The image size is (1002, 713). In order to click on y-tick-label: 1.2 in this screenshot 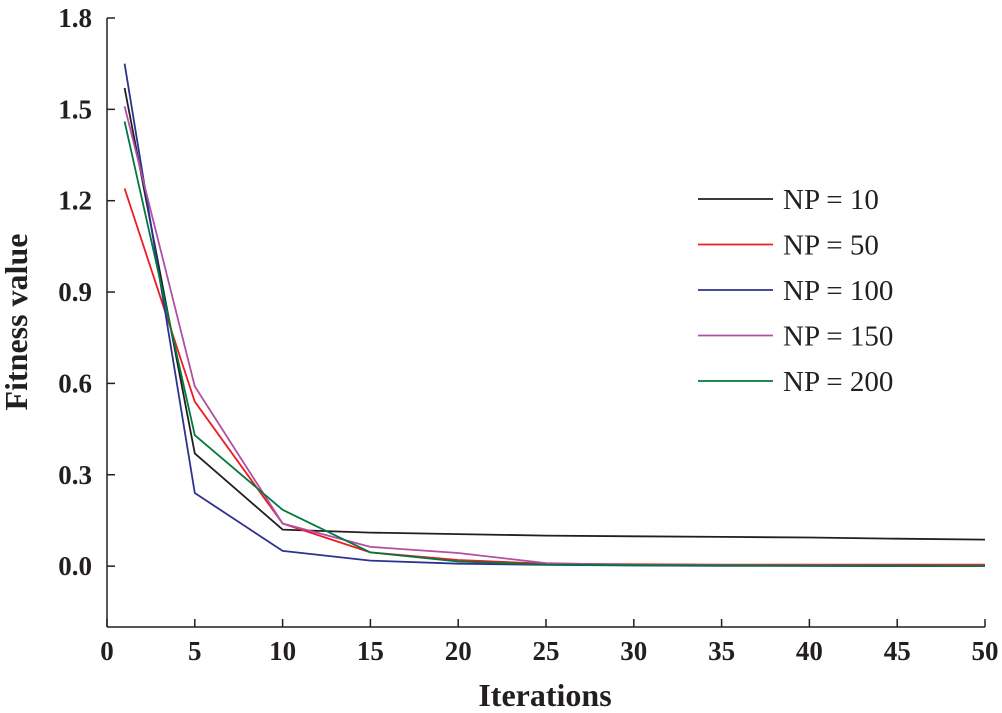, I will do `click(75, 201)`.